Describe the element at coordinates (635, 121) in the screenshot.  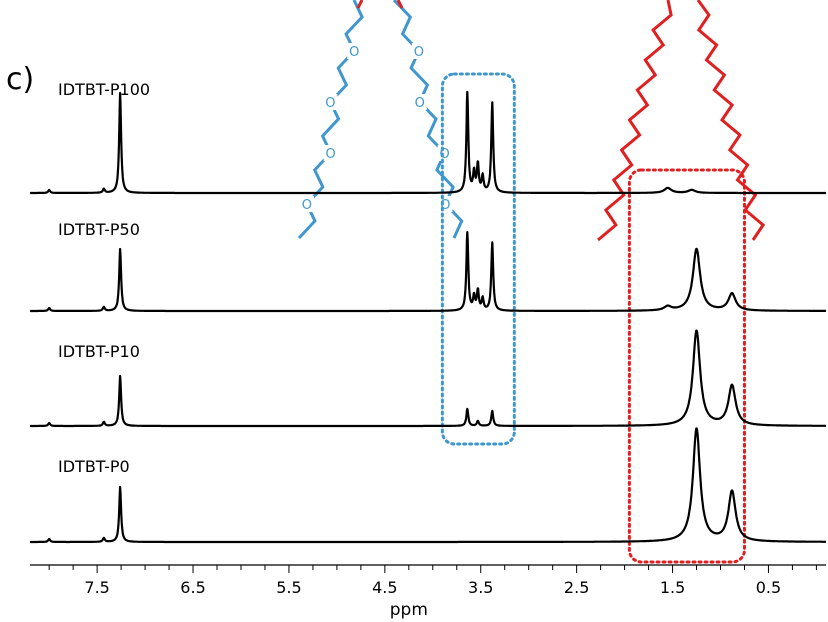
I see `alkyl-chain-left` at that location.